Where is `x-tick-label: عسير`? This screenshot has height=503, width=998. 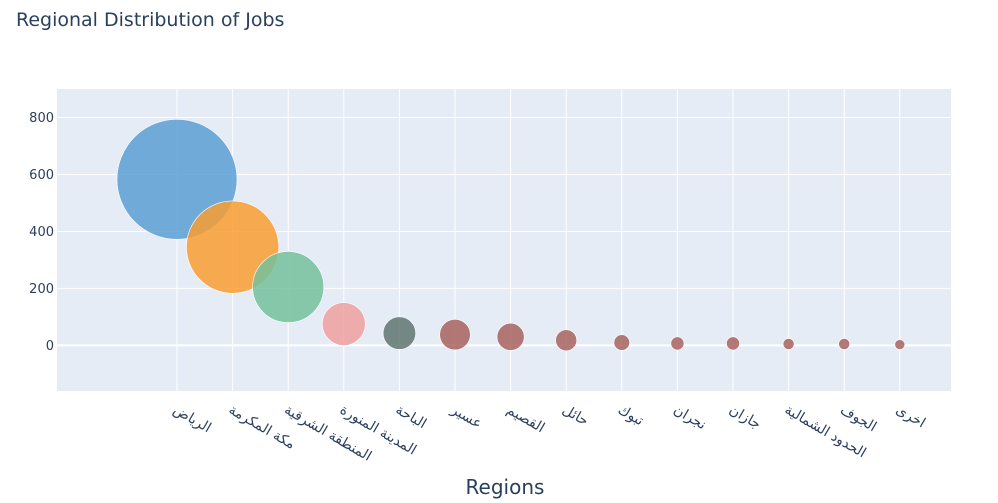
x-tick-label: عسير is located at coordinates (465, 416).